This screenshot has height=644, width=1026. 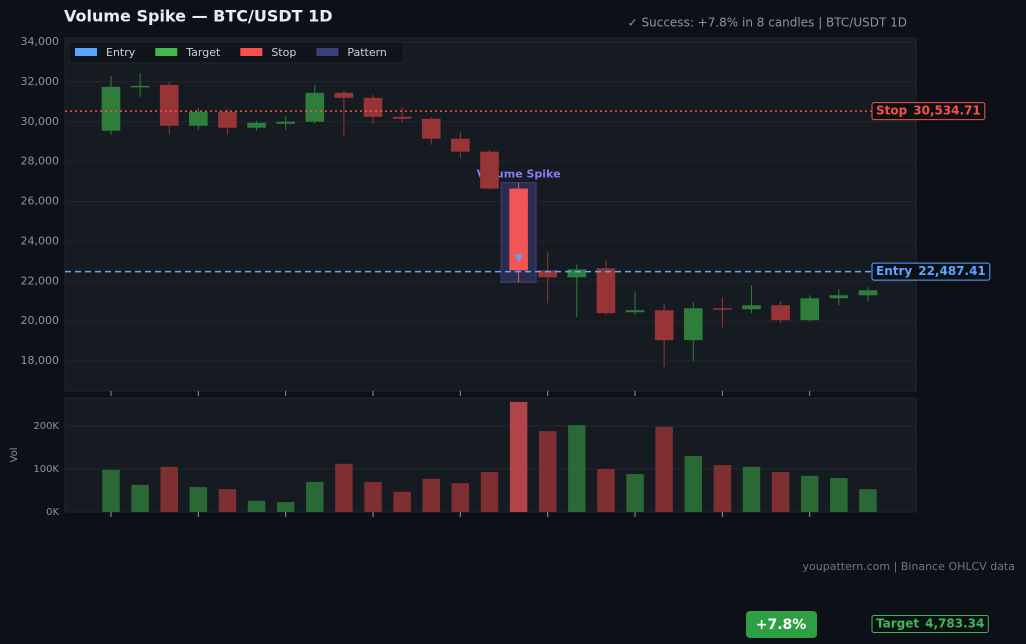 I want to click on level-value: 30,534.71, so click(x=947, y=111).